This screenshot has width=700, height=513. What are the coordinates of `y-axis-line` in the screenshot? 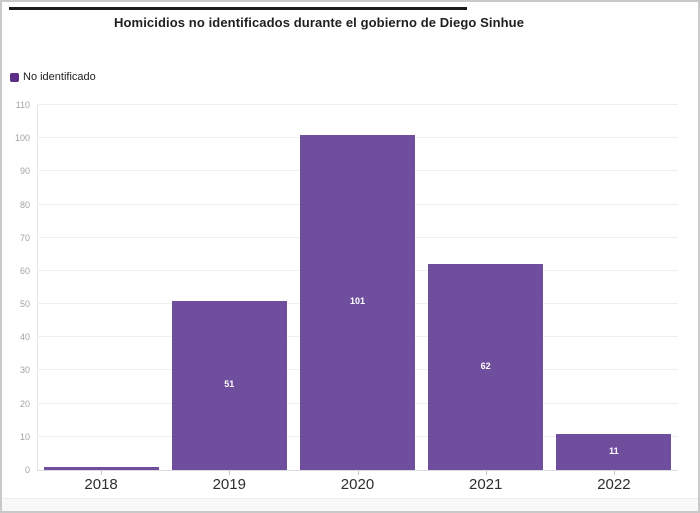 It's located at (37, 287).